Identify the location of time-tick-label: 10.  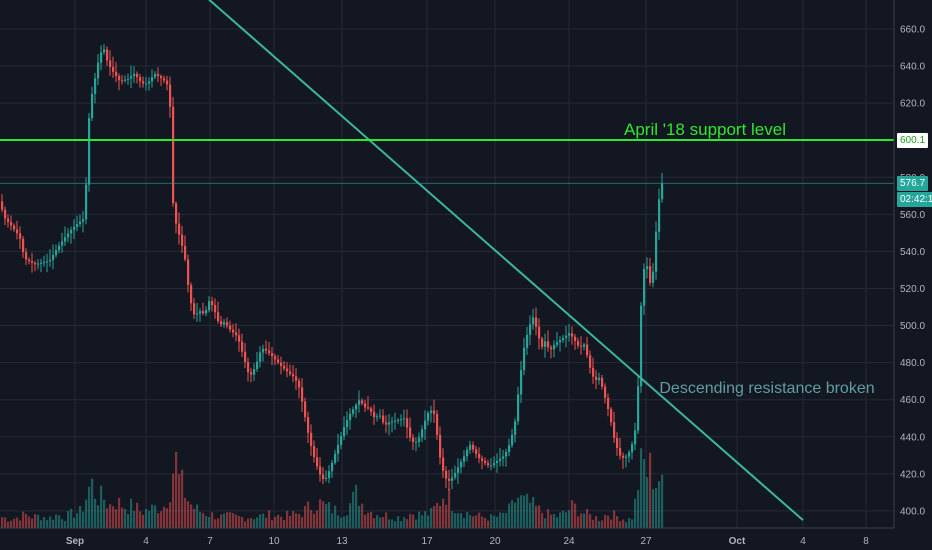
(274, 541).